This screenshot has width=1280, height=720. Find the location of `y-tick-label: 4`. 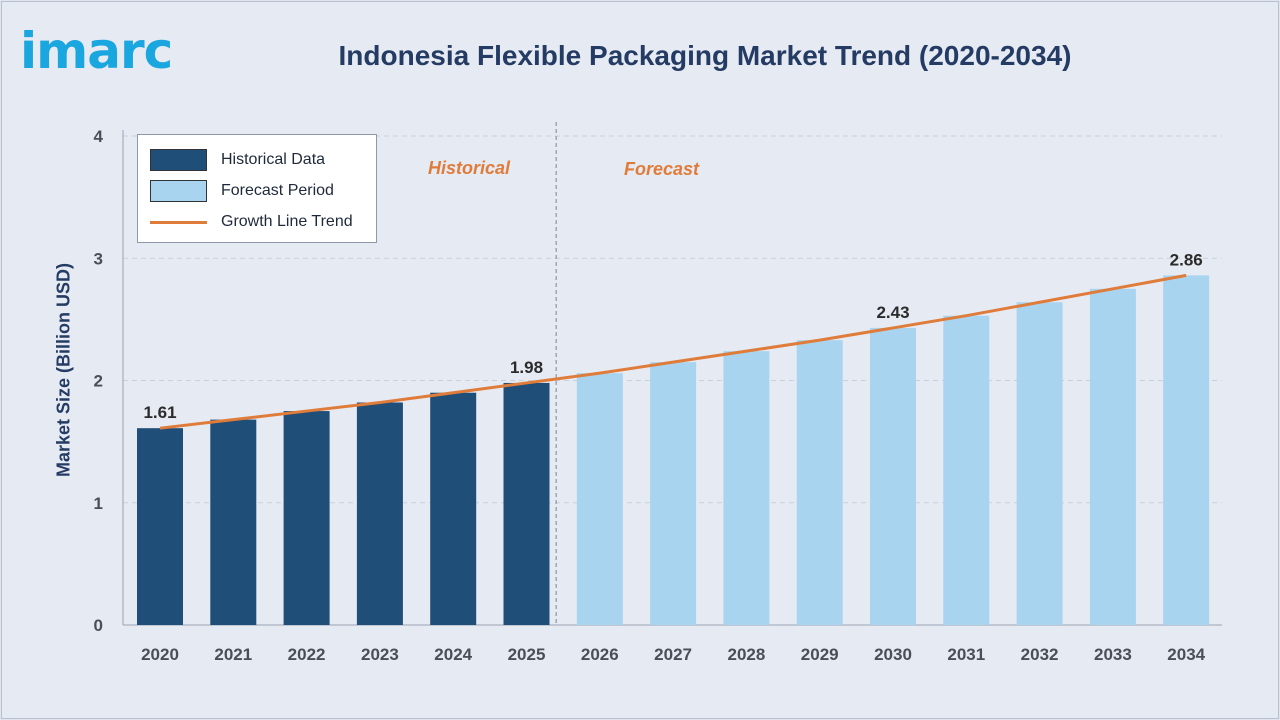

y-tick-label: 4 is located at coordinates (99, 136).